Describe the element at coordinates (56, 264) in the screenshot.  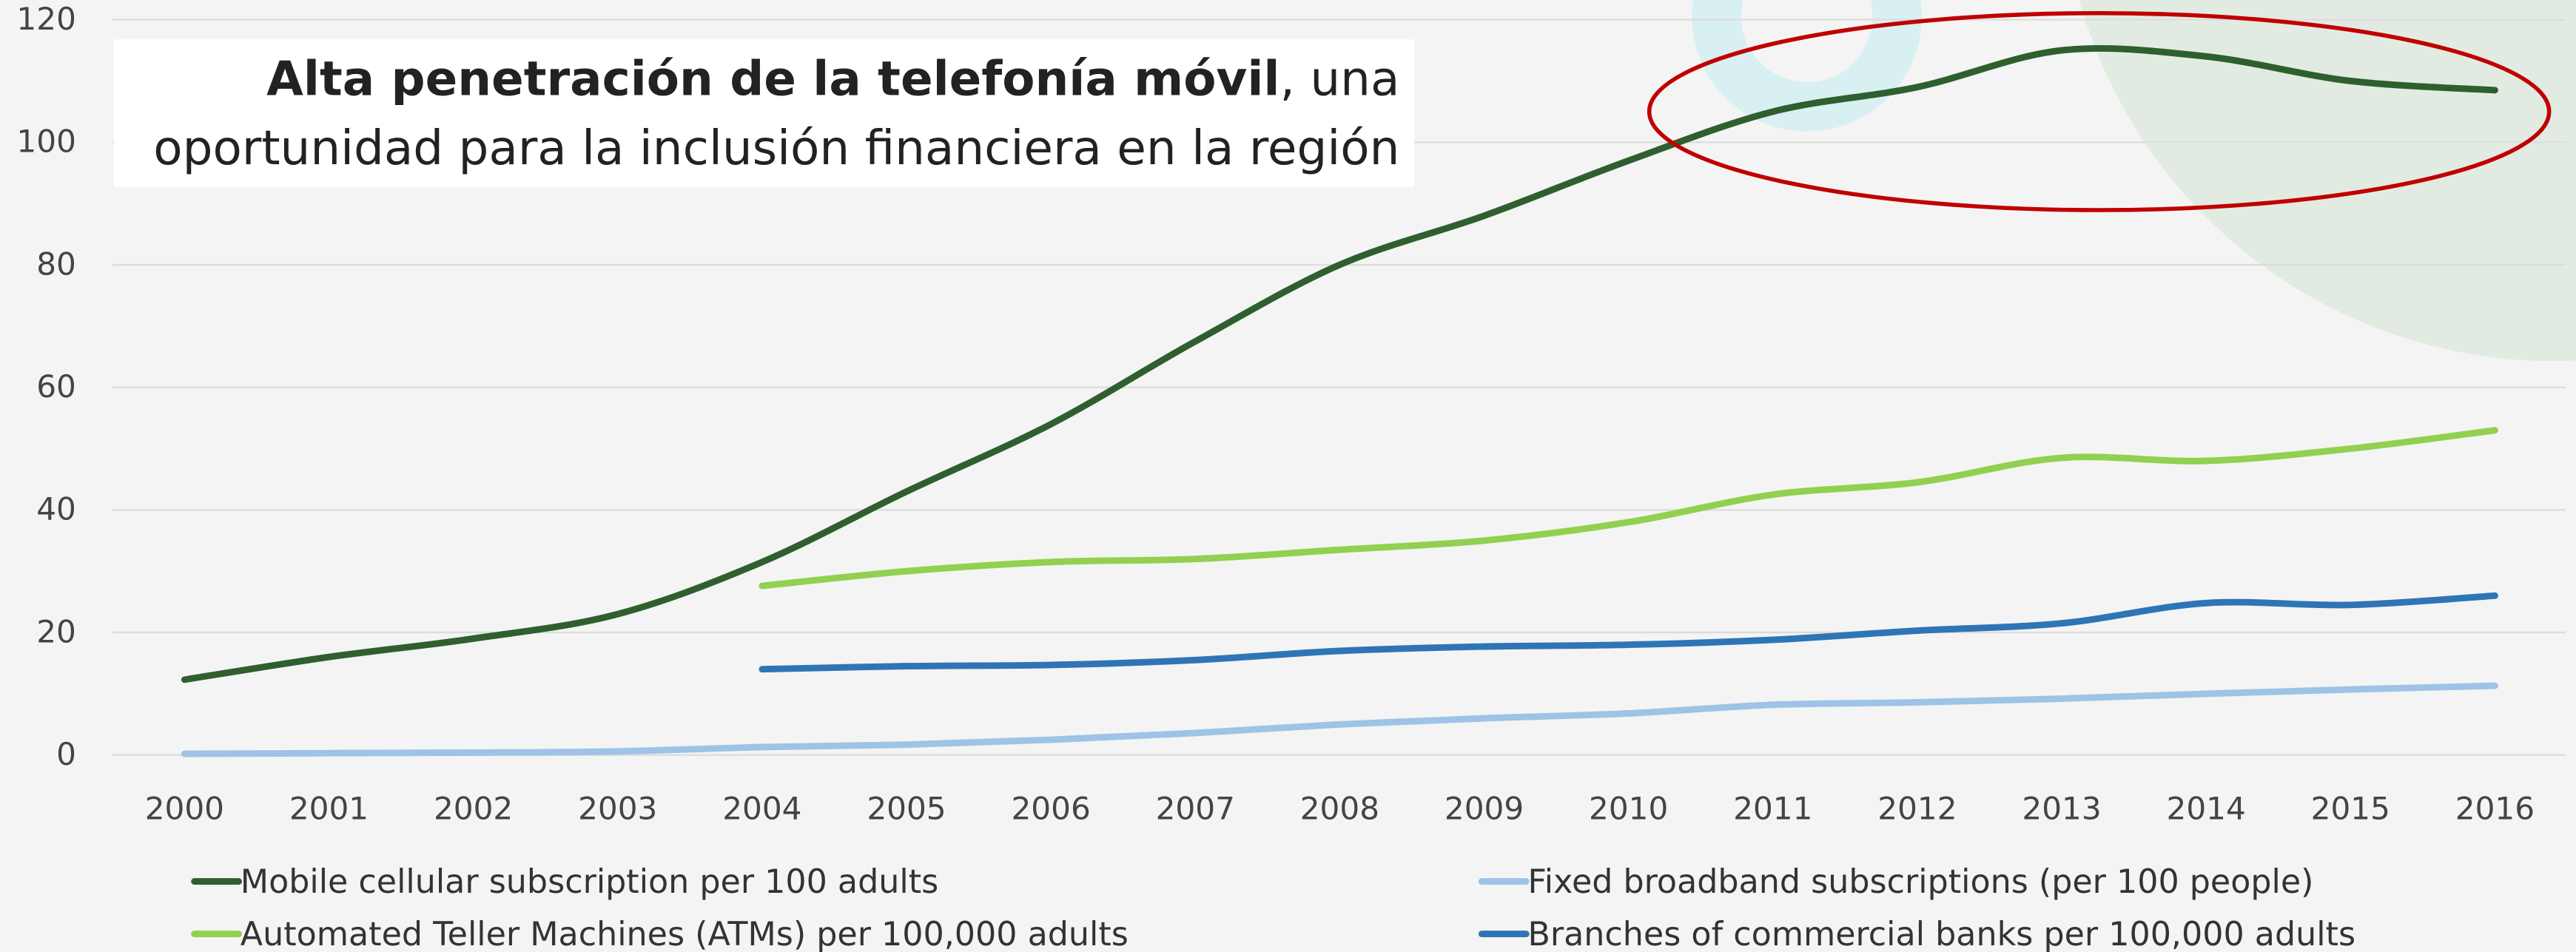
I see `y-tick-label: 80` at that location.